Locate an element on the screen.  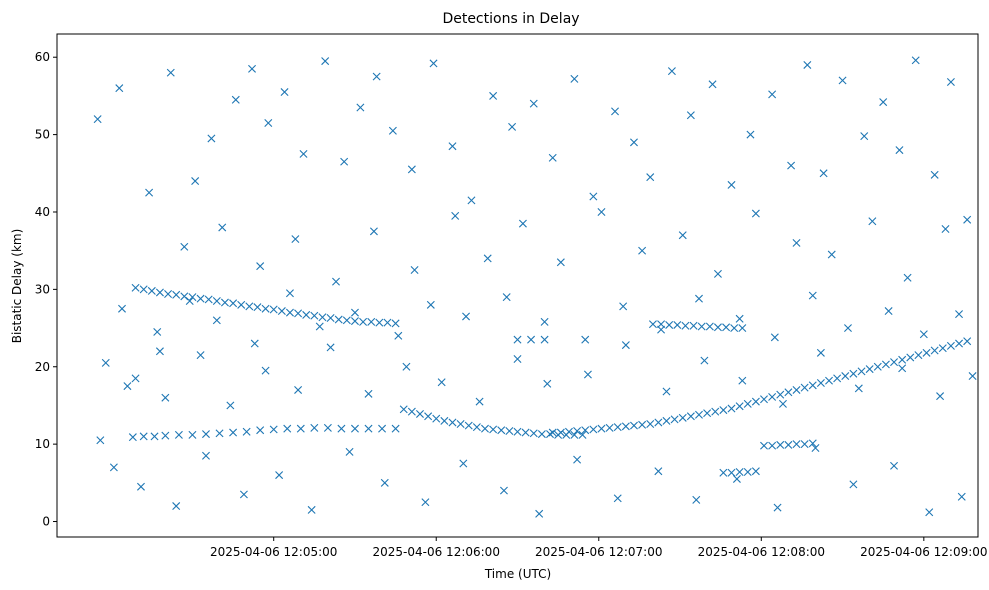
y-axis: 0 10 20 30 40 50 60 is located at coordinates (46, 289).